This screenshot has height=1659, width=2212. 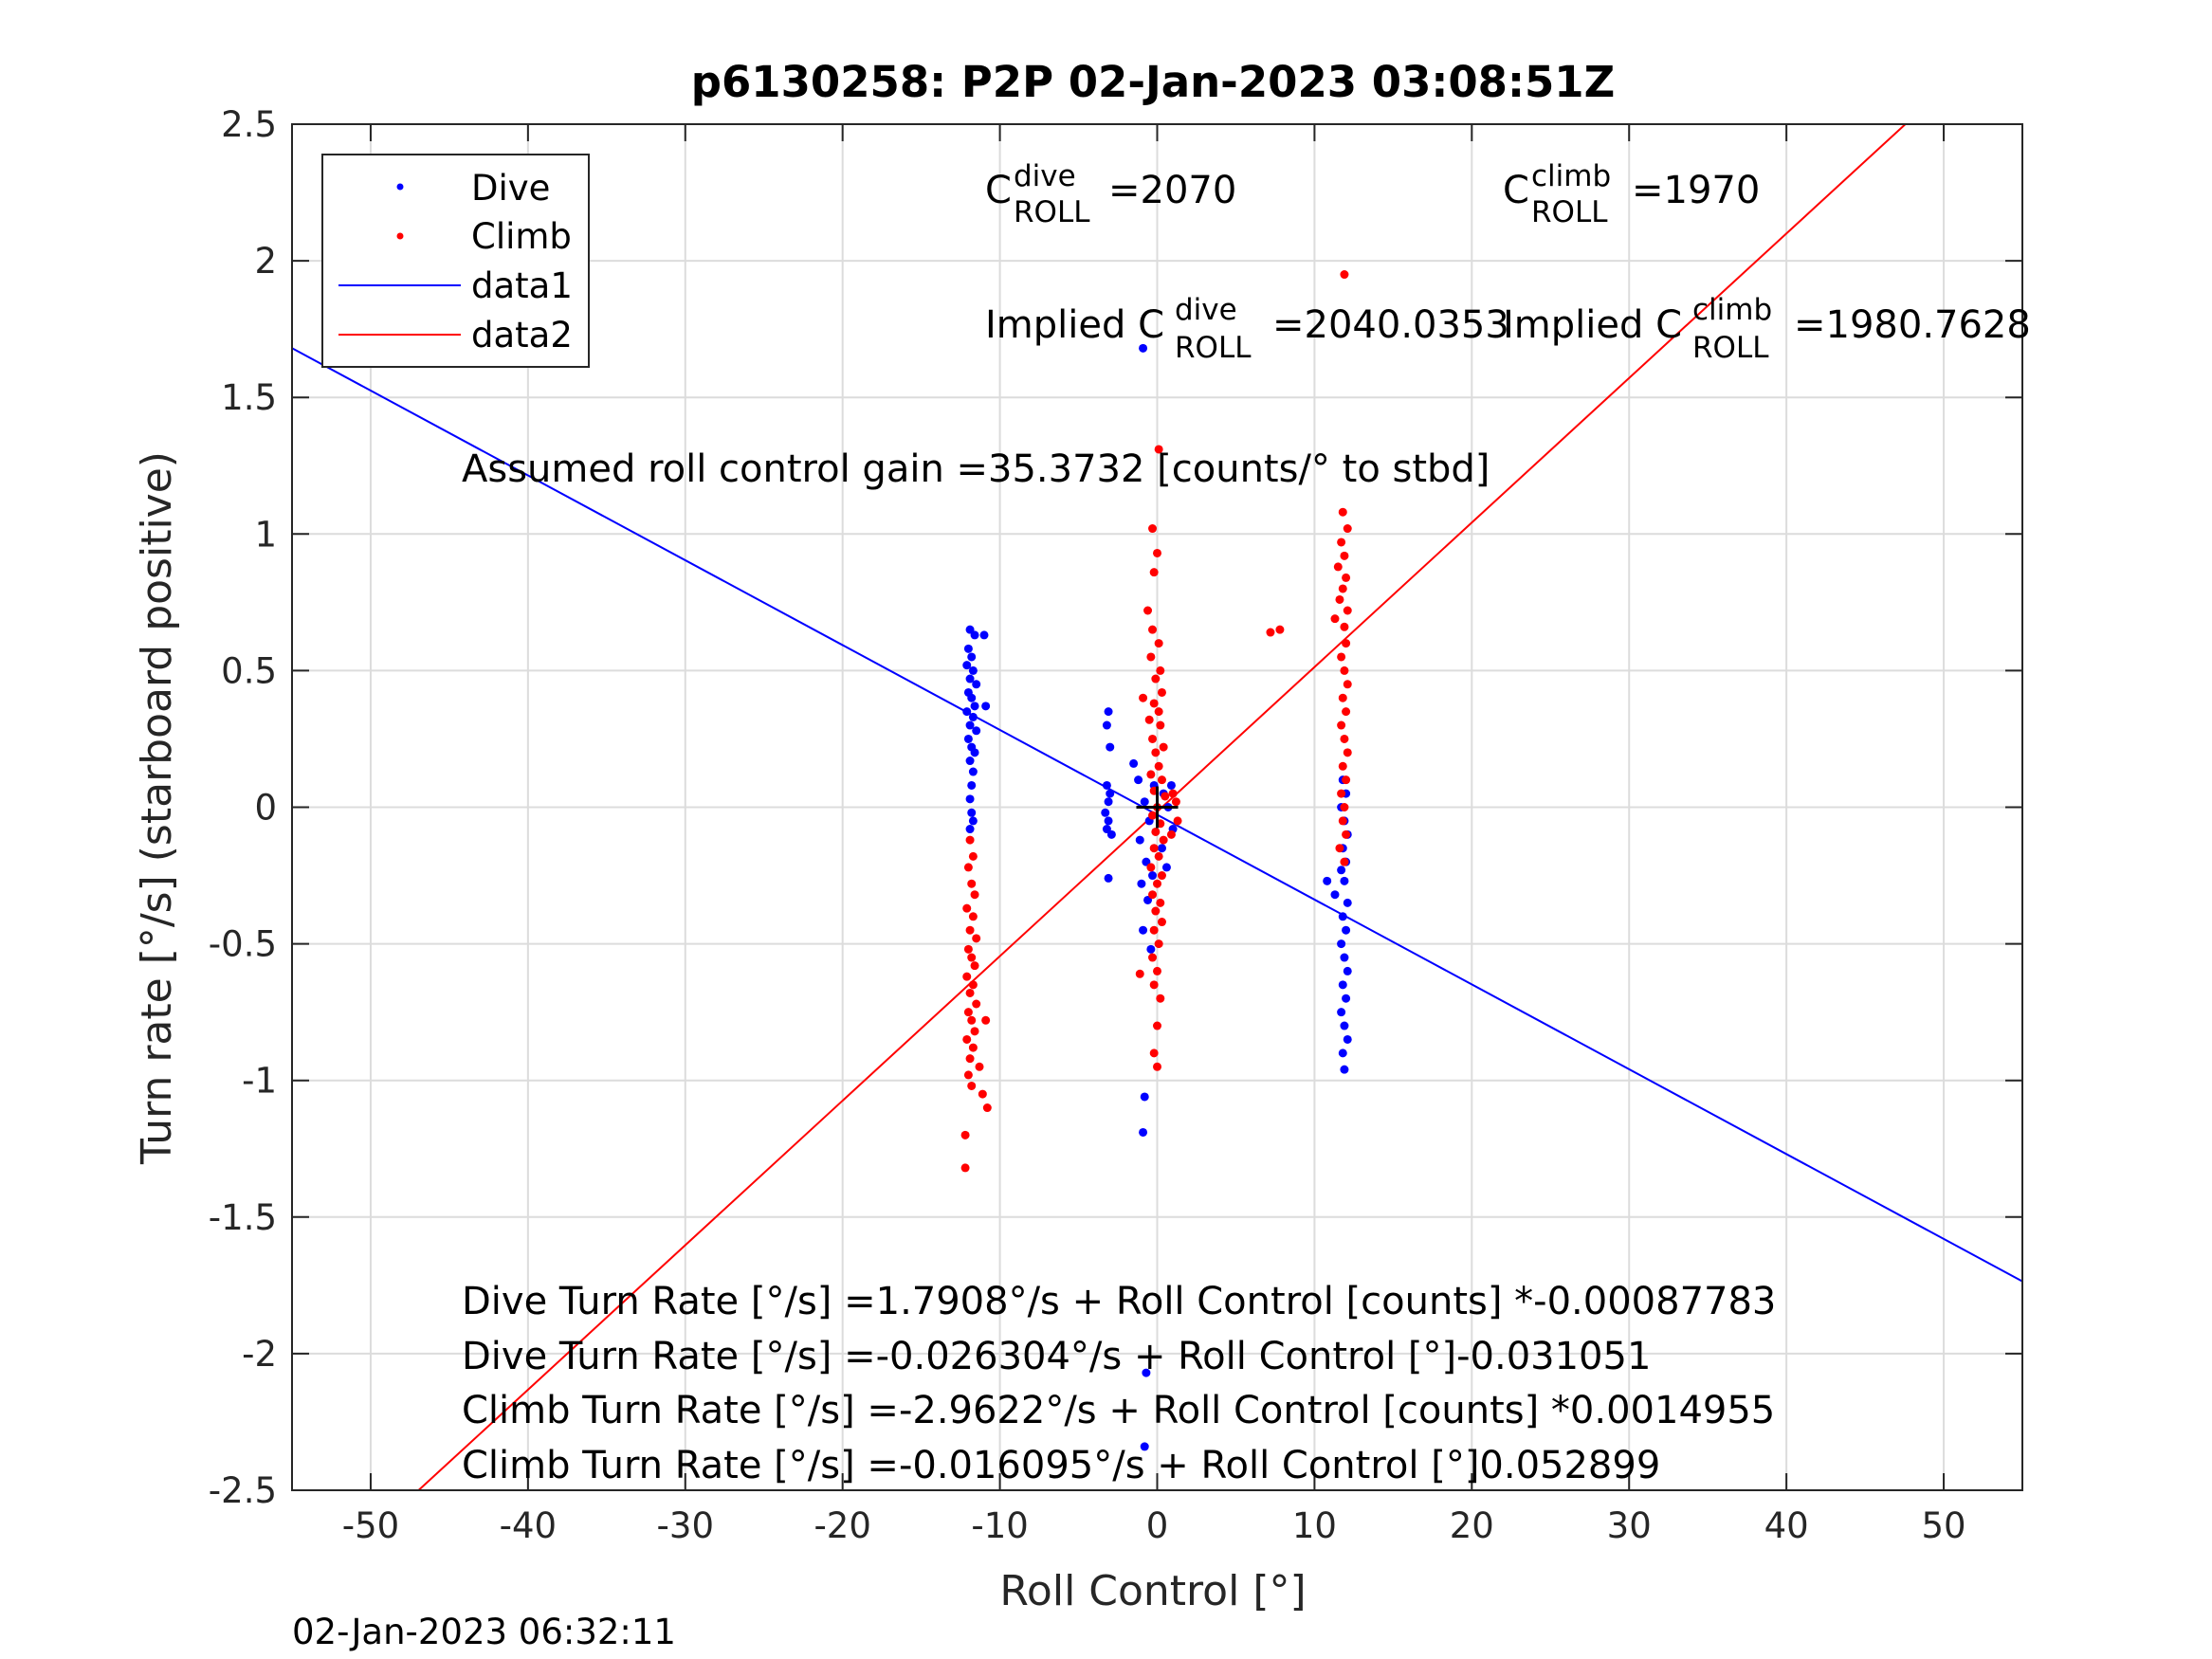 I want to click on implied-dive-sub: ROLL, so click(x=1213, y=348).